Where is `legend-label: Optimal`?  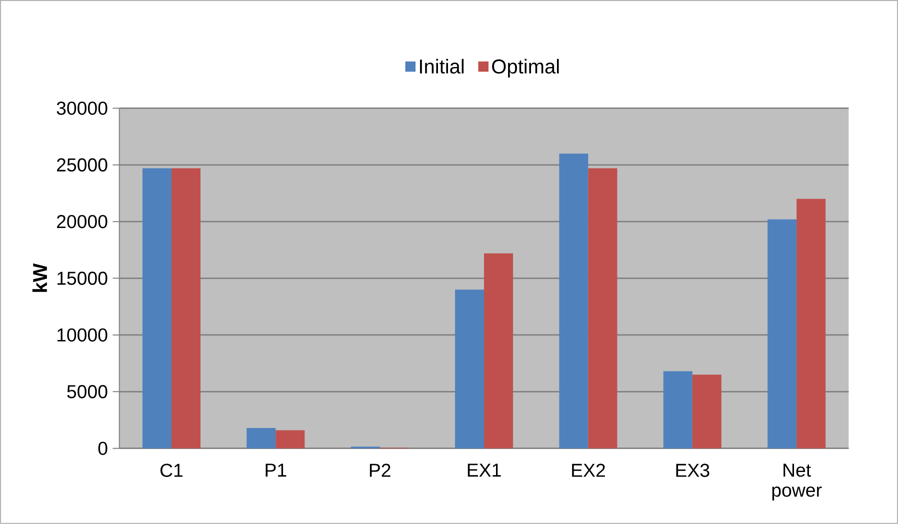
legend-label: Optimal is located at coordinates (525, 68).